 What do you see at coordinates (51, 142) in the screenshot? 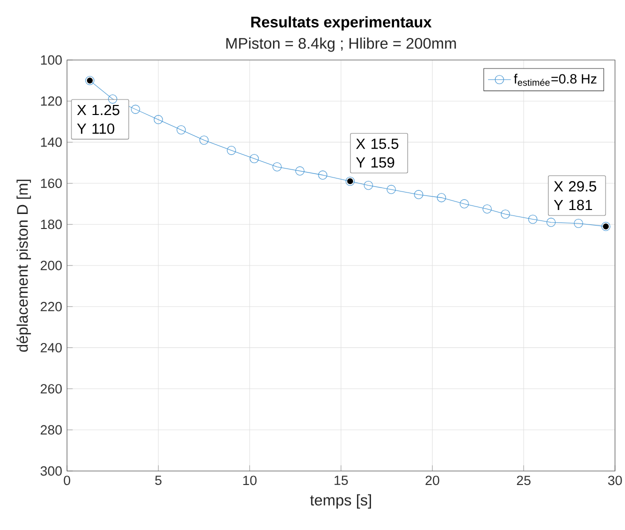
I see `y-tick-label: 140` at bounding box center [51, 142].